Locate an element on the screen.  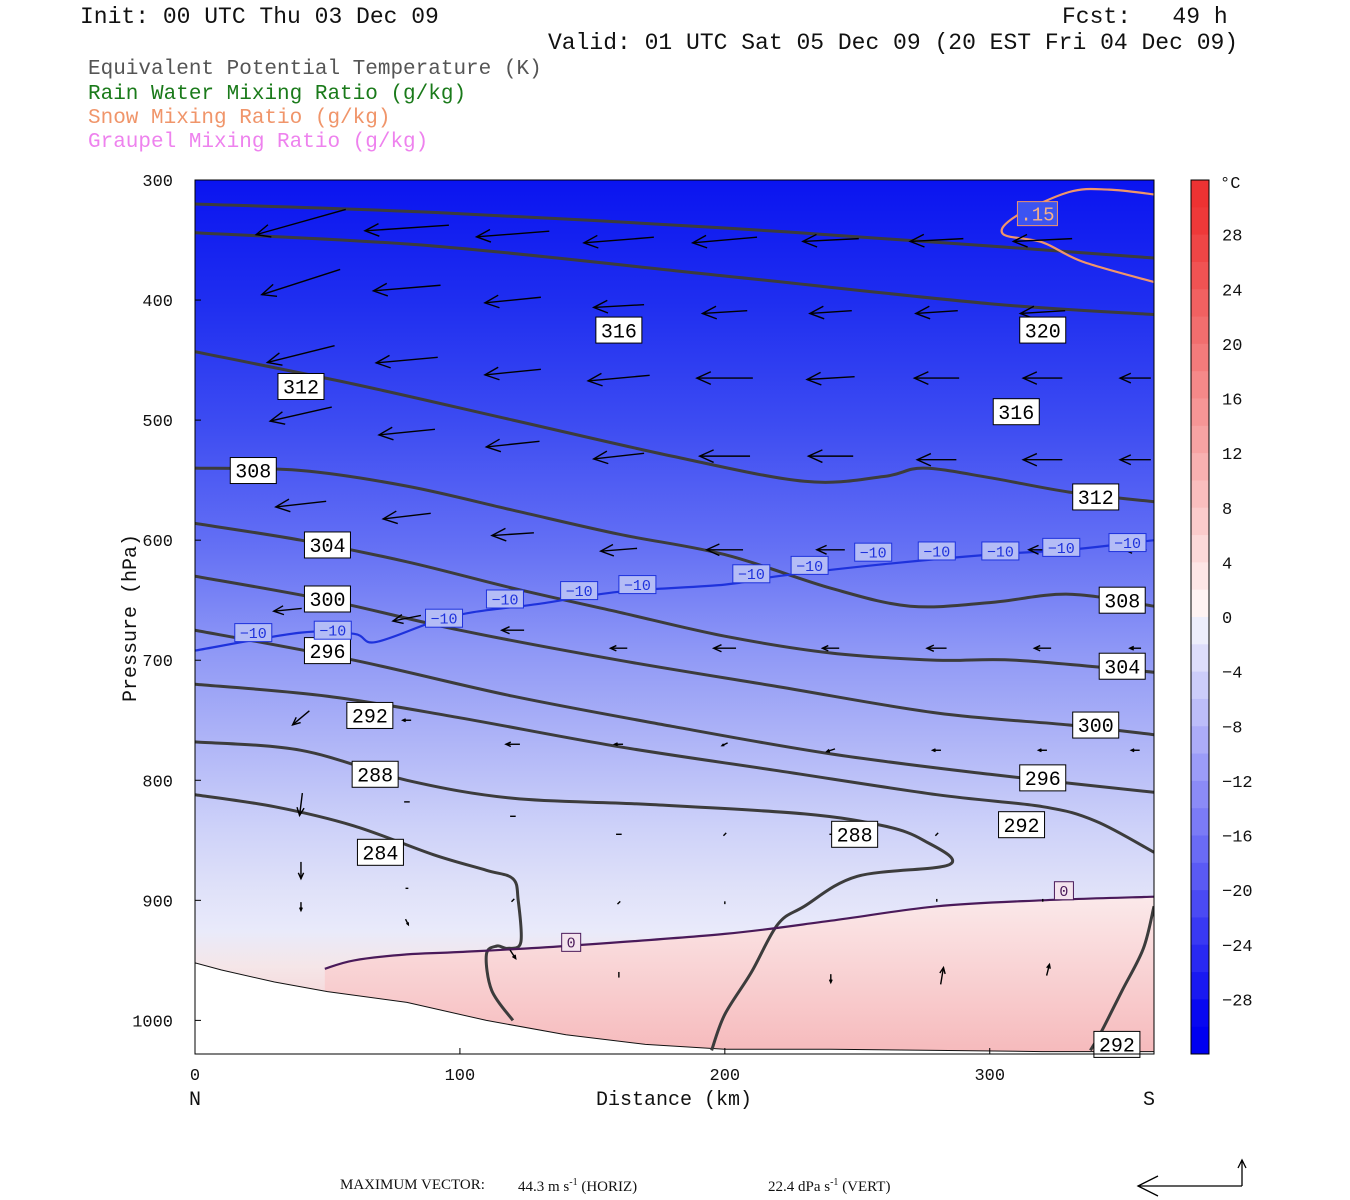
theta-e-label-308: 308 is located at coordinates (1122, 600).